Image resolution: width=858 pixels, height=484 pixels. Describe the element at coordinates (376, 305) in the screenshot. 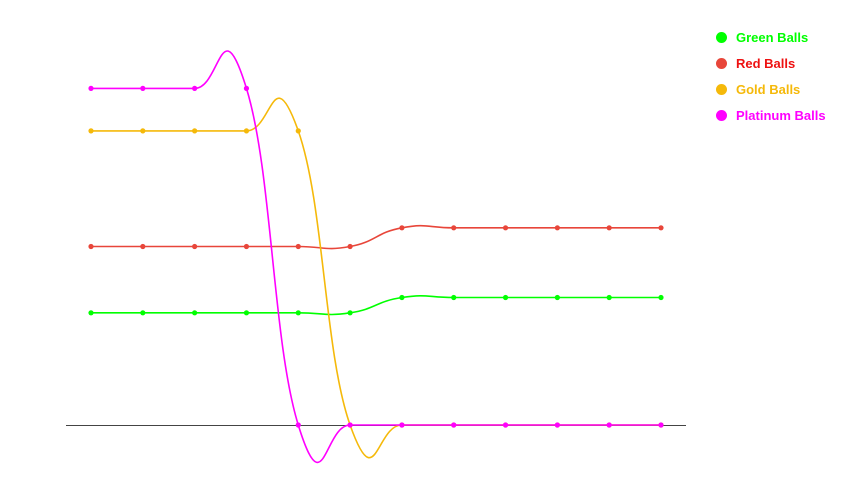

I see `series-line-green-balls` at that location.